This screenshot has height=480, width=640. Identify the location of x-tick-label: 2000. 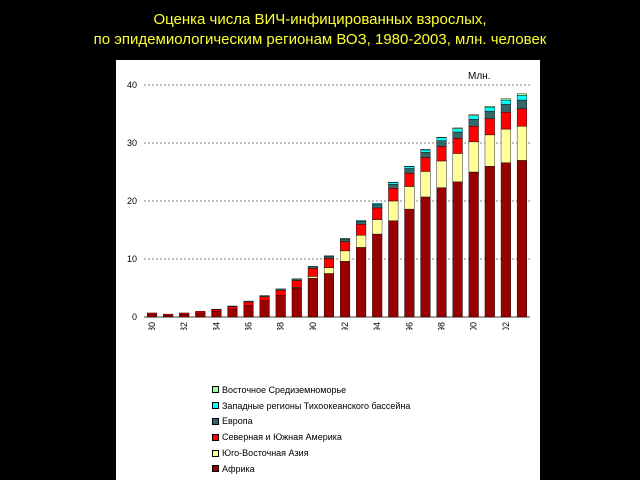
(474, 326).